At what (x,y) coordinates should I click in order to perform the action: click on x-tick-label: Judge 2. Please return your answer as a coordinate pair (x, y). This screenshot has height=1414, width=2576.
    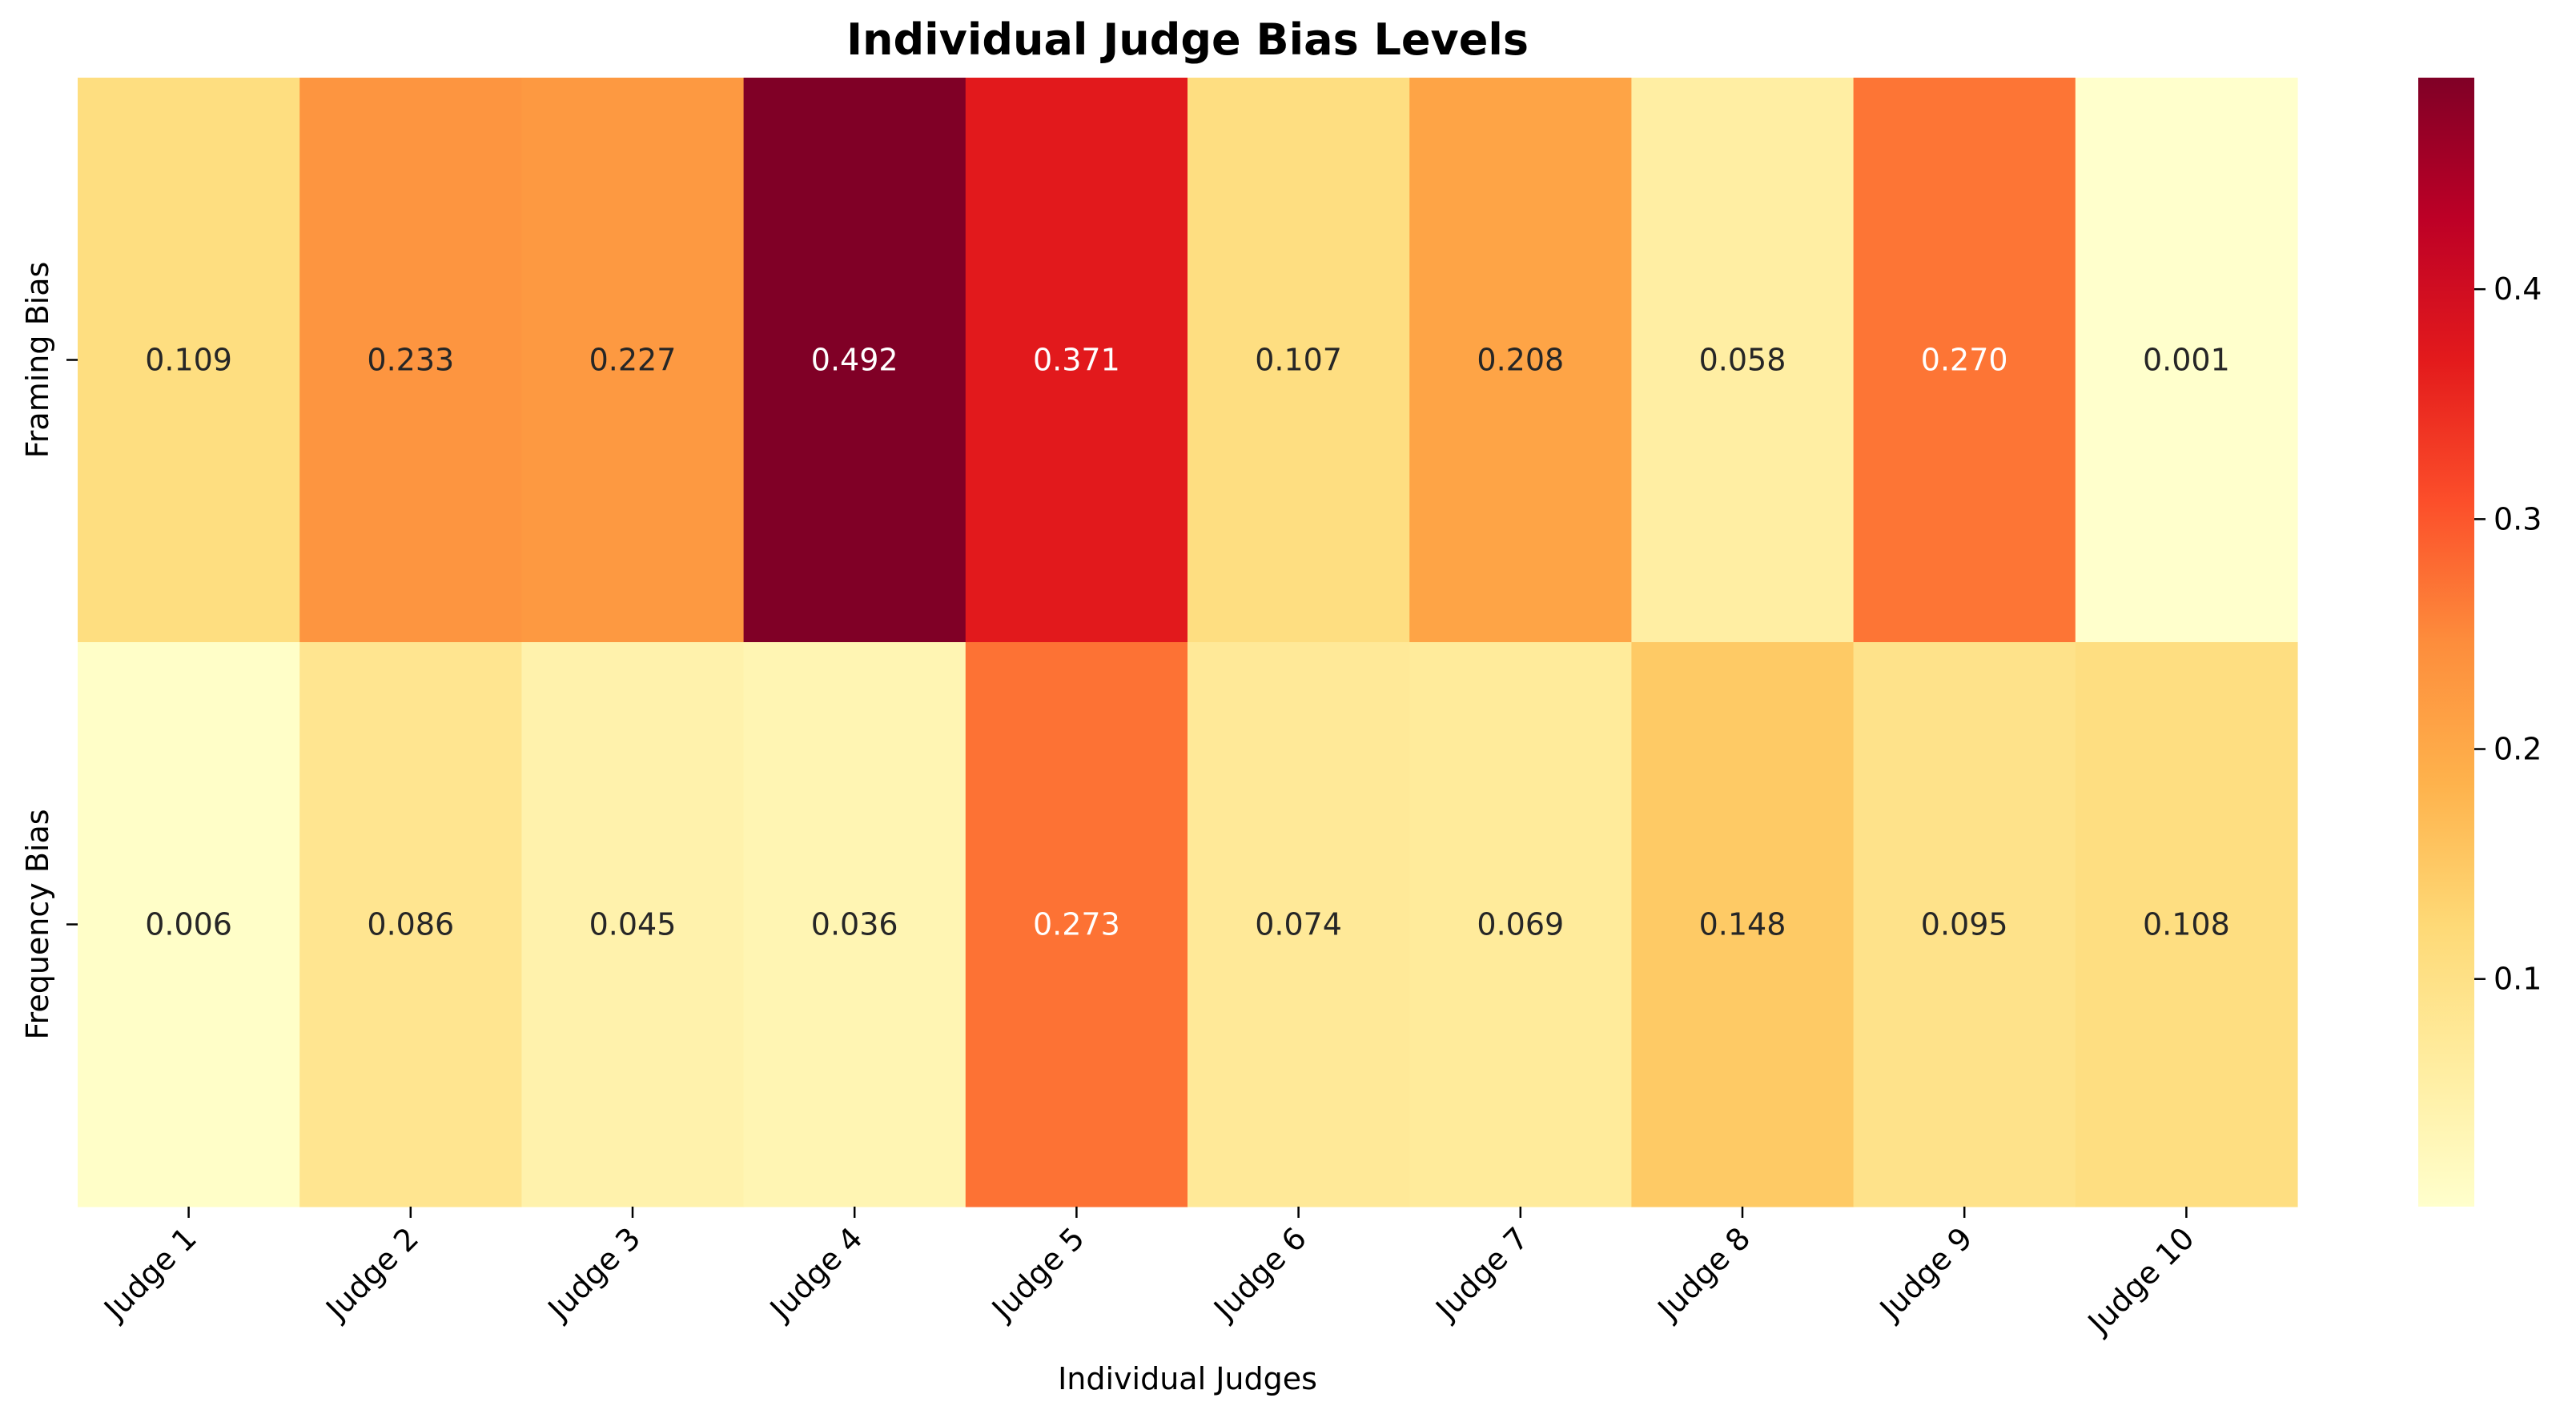
    Looking at the image, I should click on (371, 1274).